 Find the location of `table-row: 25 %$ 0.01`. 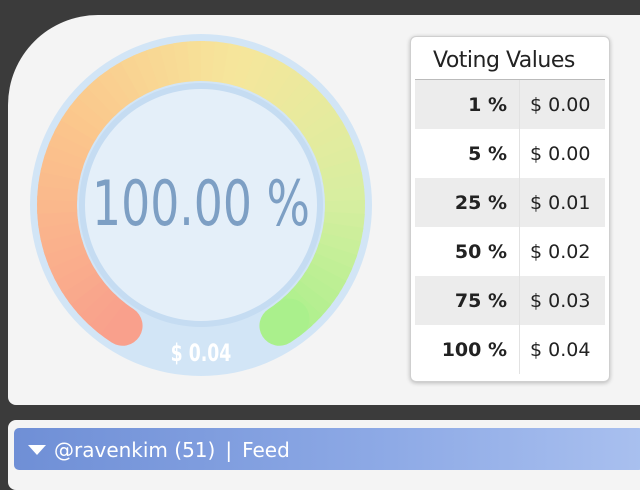

table-row: 25 %$ 0.01 is located at coordinates (510, 202).